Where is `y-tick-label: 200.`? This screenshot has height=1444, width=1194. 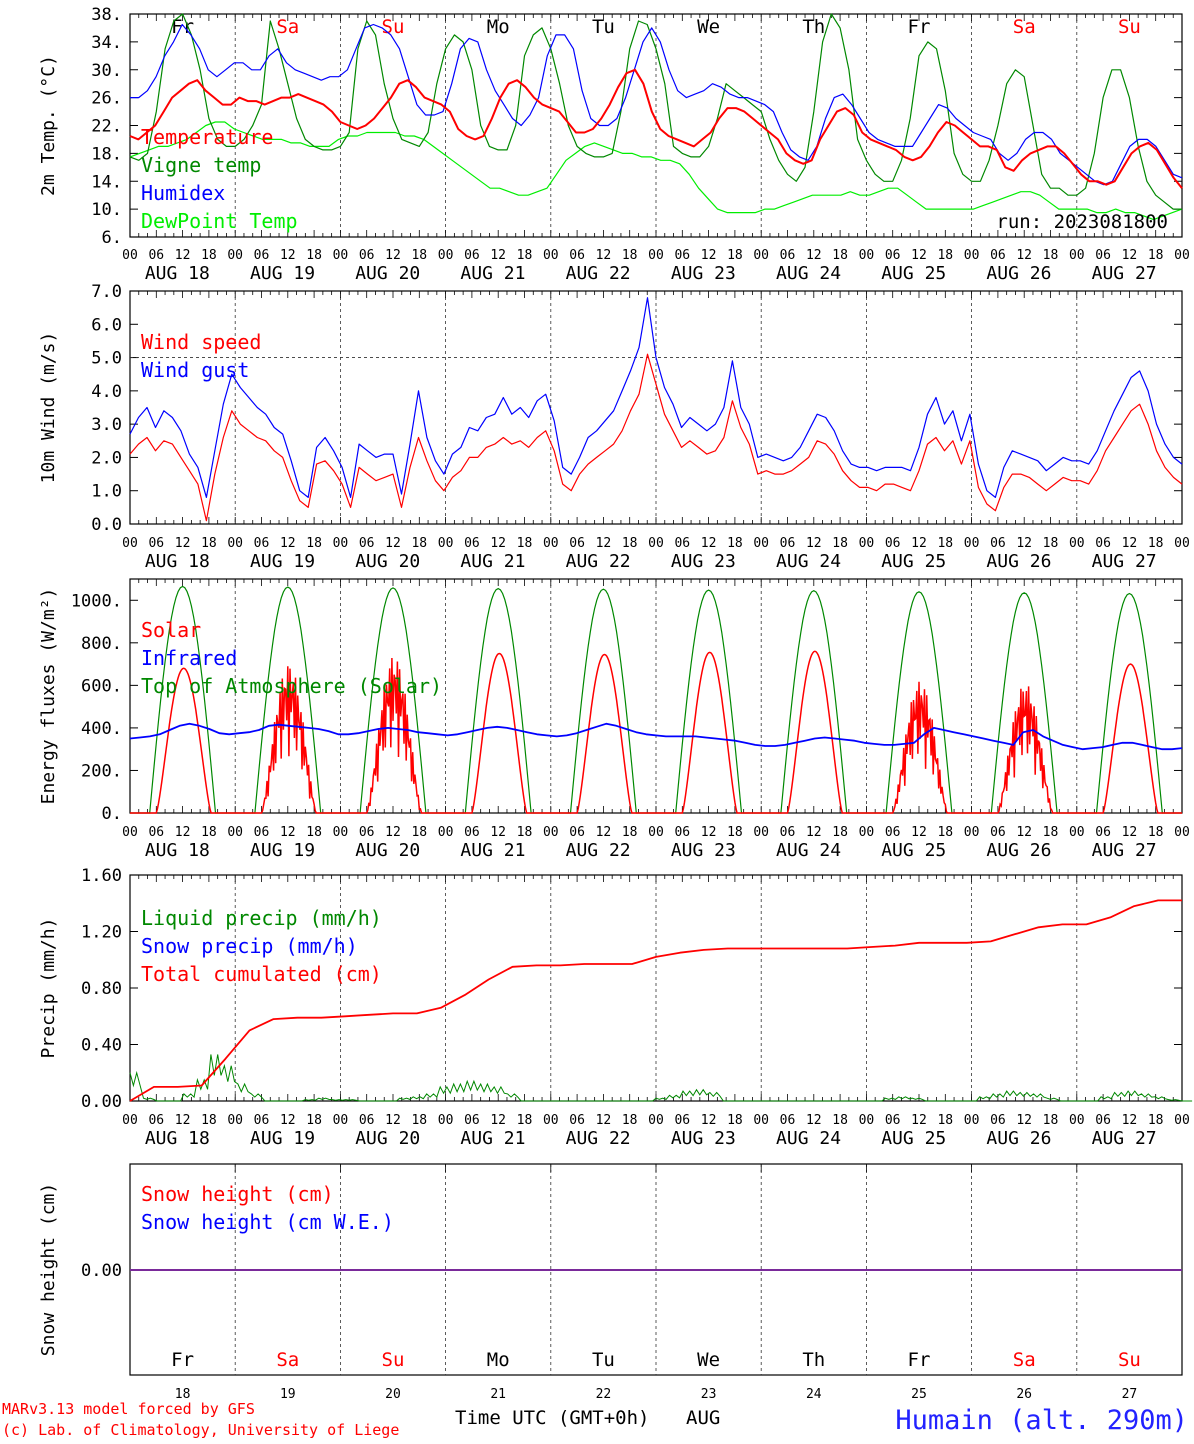
y-tick-label: 200. is located at coordinates (101, 771).